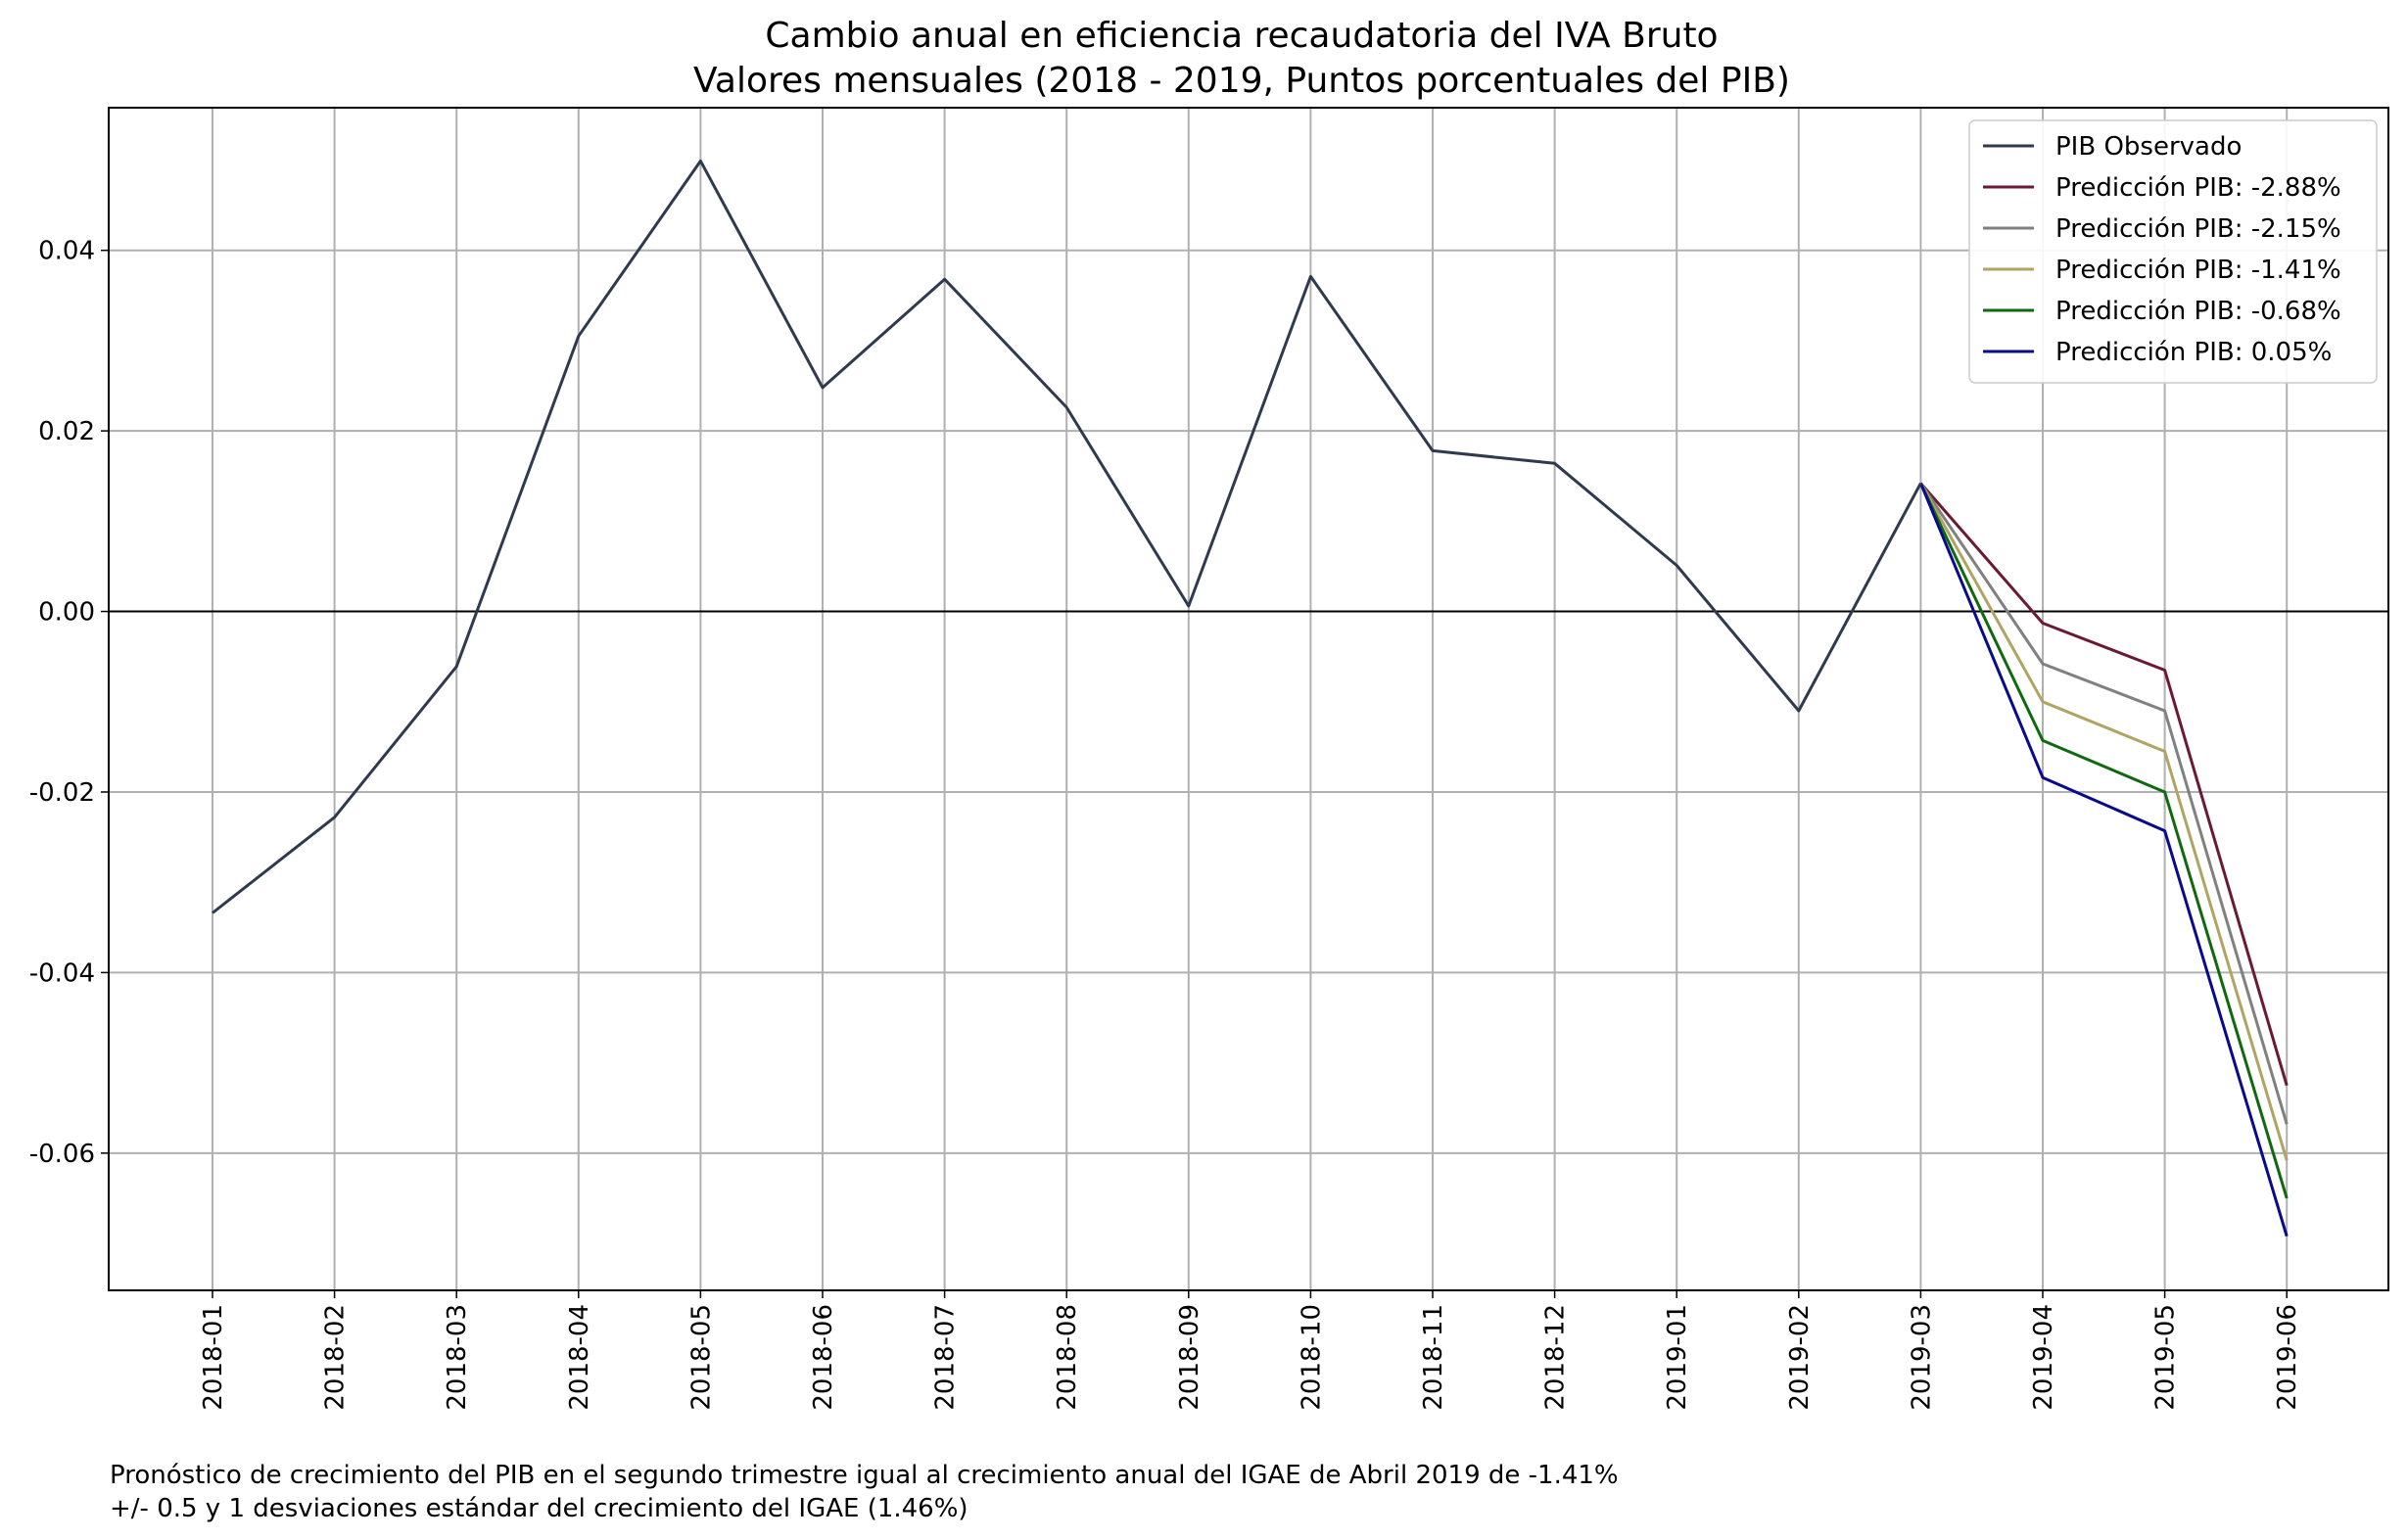  I want to click on x-tick-label: 2019-01, so click(1678, 1357).